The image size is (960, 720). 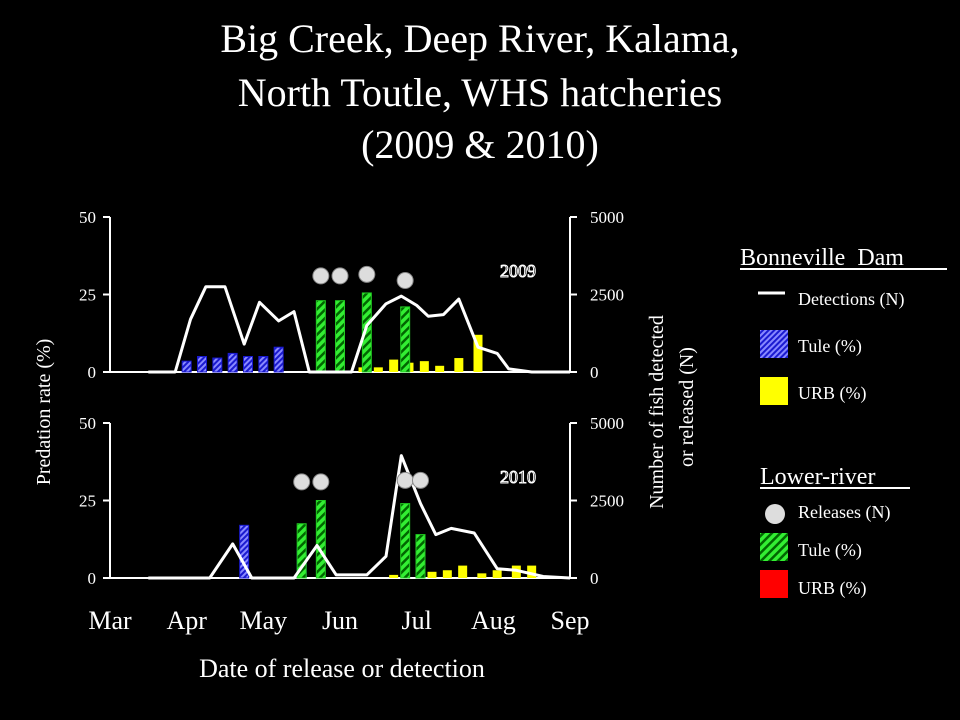 I want to click on chart-panel-2010: 0 25 50 0 2500 5000 2010, so click(x=351, y=501).